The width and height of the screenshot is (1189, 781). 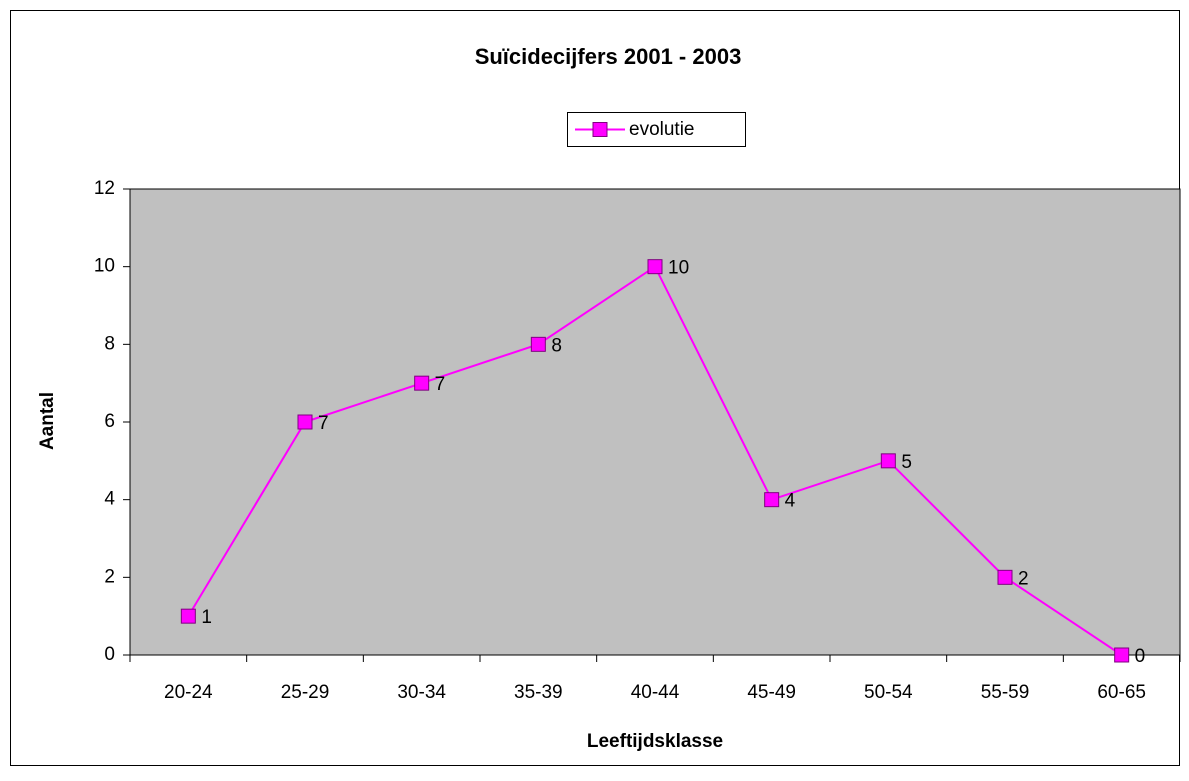 What do you see at coordinates (109, 421) in the screenshot?
I see `y-tick-label: 6` at bounding box center [109, 421].